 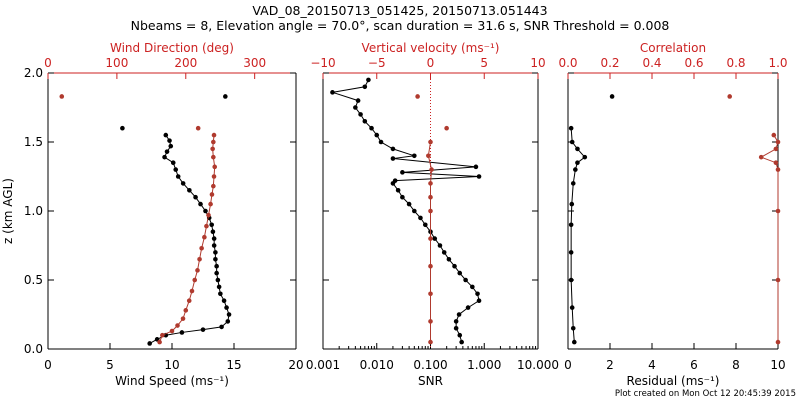 What do you see at coordinates (377, 63) in the screenshot?
I see `x-top-tick-label: −5` at bounding box center [377, 63].